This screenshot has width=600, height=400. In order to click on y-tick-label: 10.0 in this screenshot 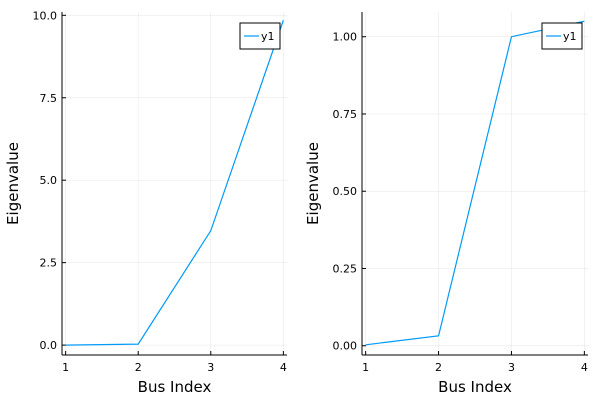, I will do `click(45, 15)`.